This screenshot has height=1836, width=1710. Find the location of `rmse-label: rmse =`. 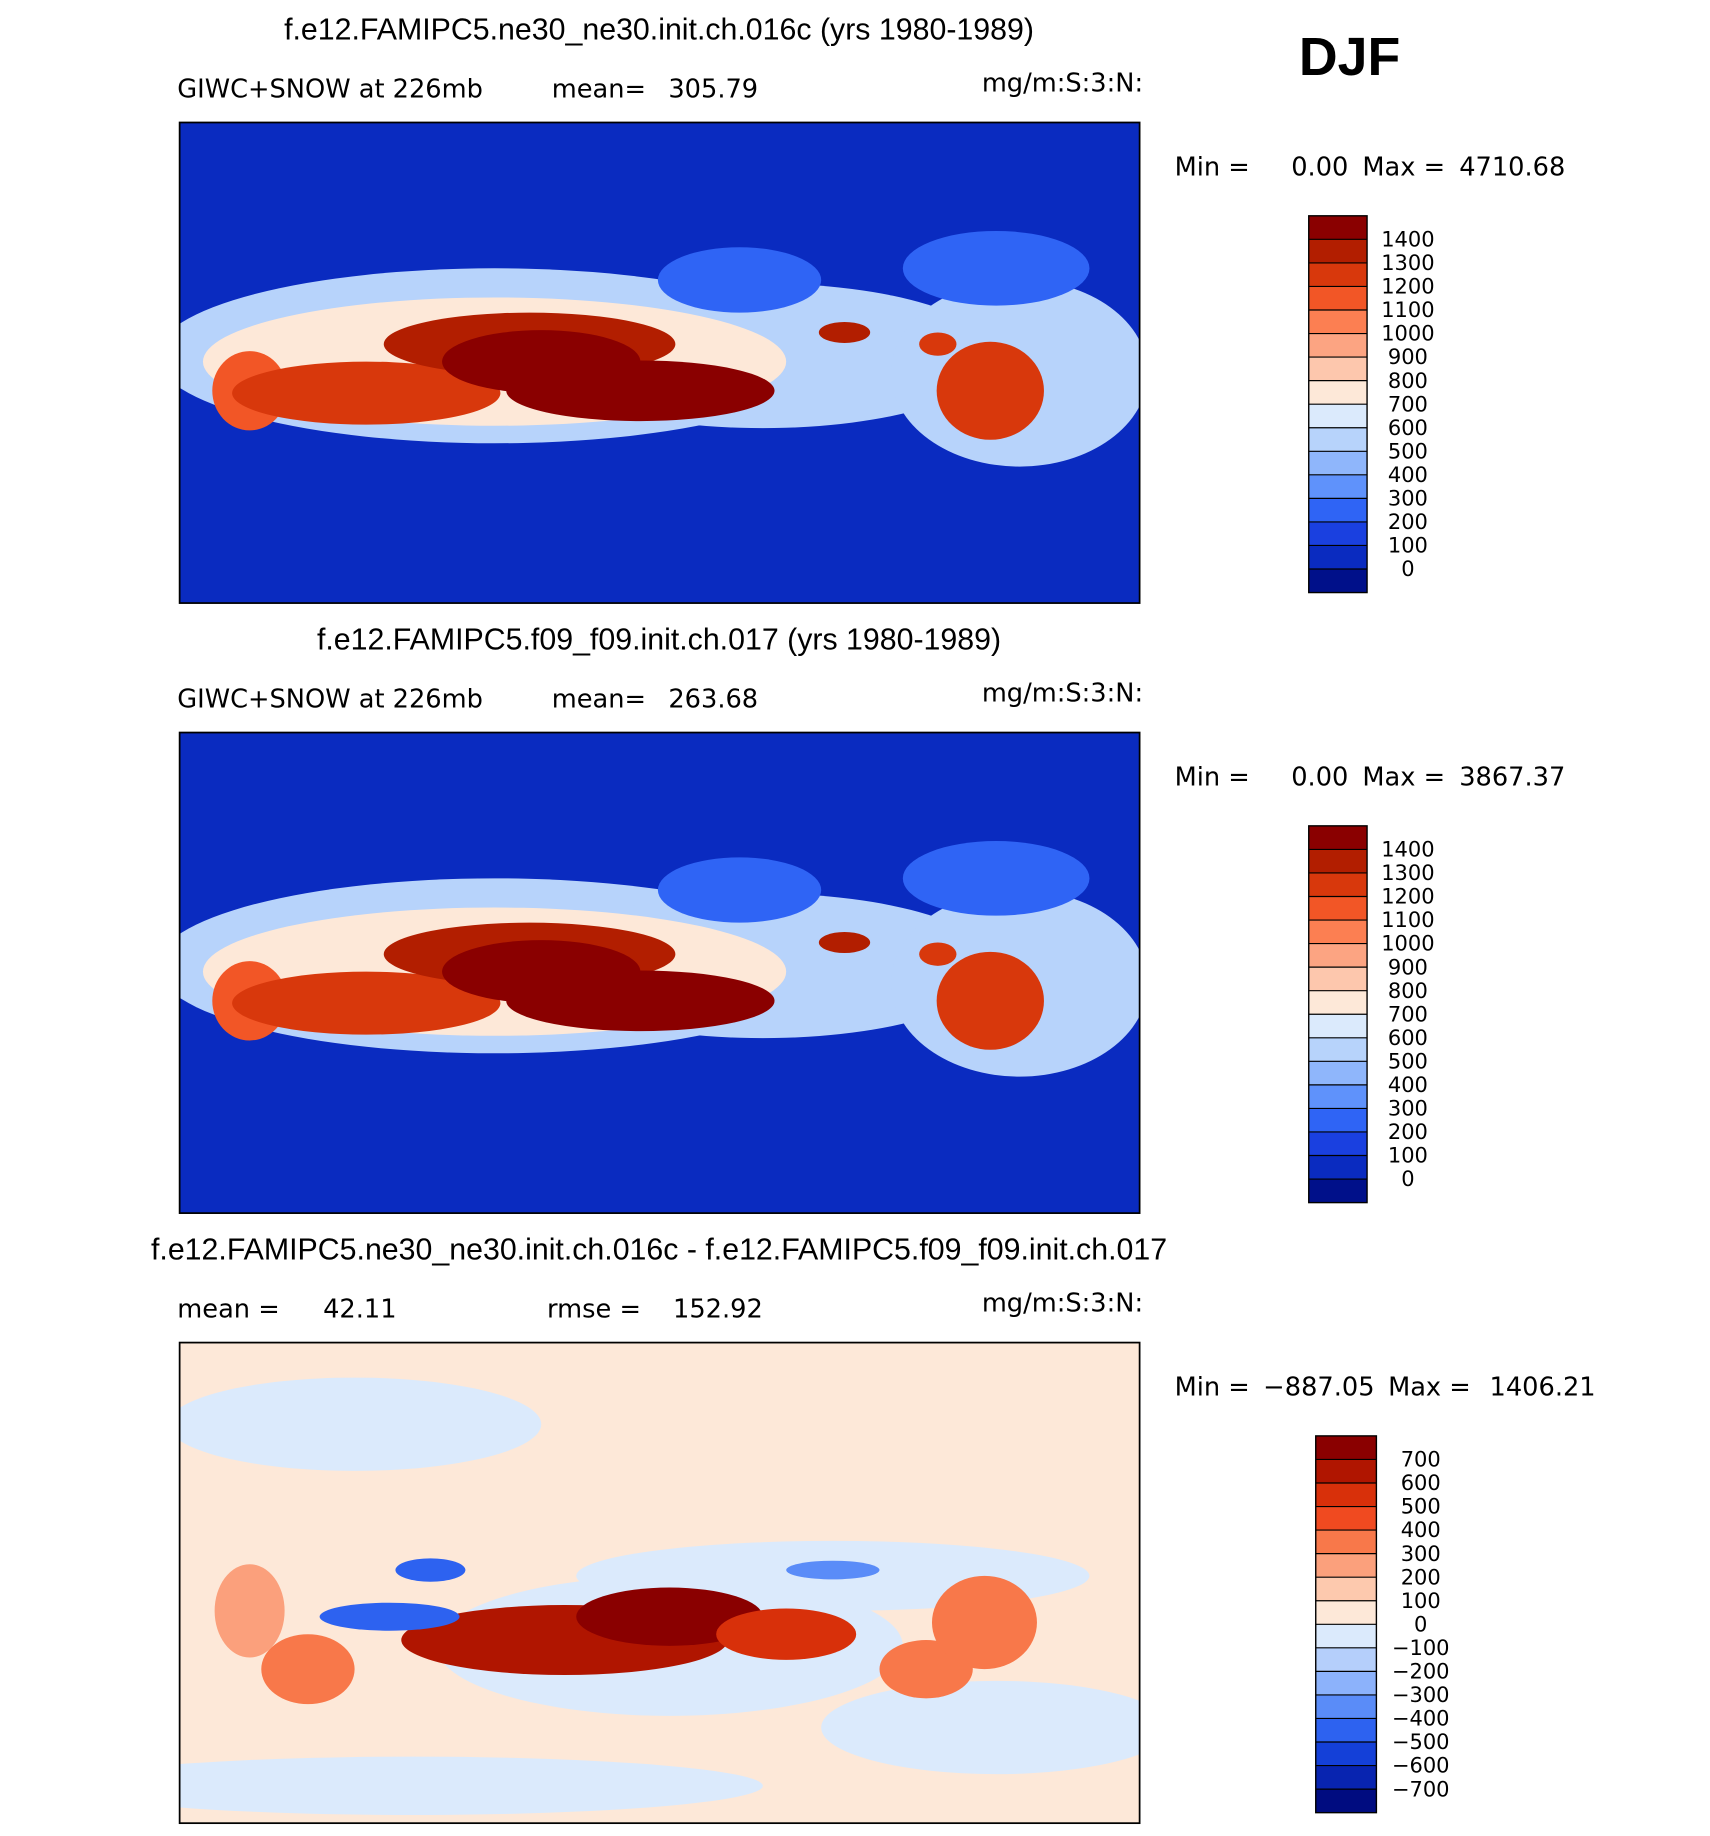

rmse-label: rmse = is located at coordinates (594, 1309).